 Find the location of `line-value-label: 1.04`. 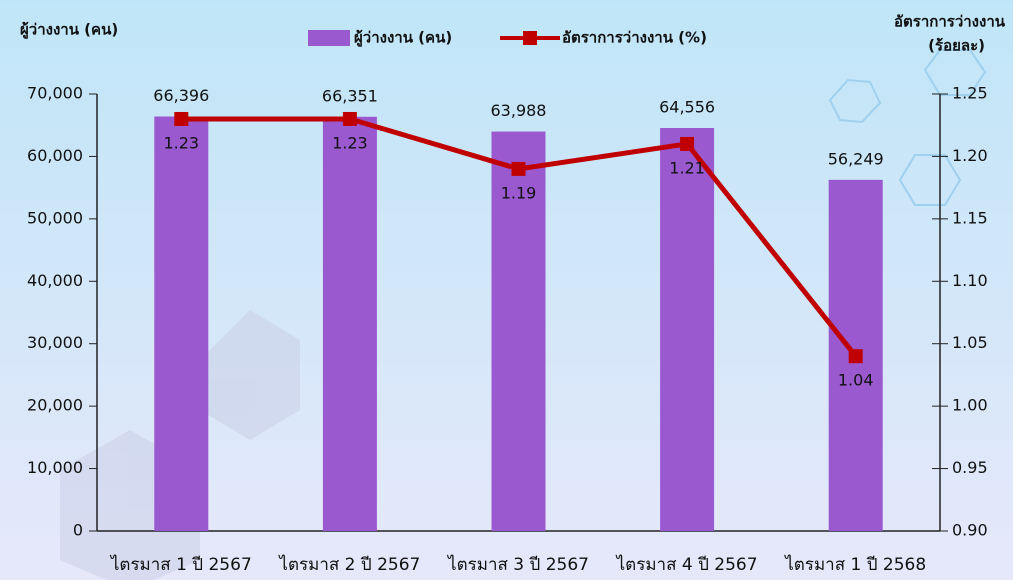

line-value-label: 1.04 is located at coordinates (856, 380).